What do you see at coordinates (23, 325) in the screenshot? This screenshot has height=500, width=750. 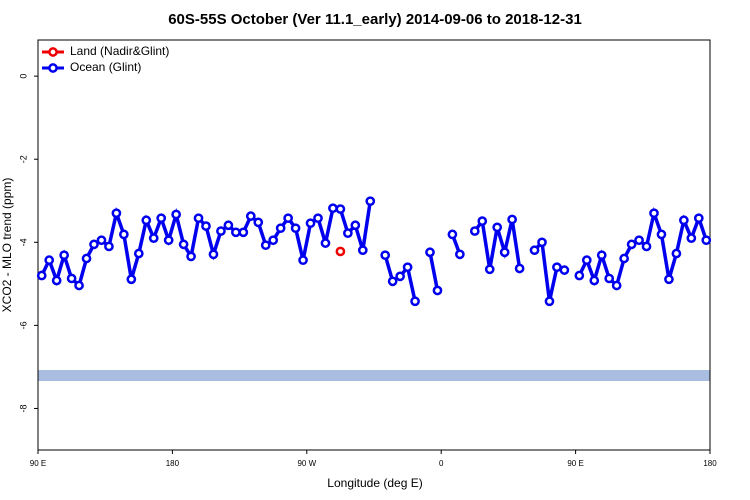 I see `y-tick-label: -6` at bounding box center [23, 325].